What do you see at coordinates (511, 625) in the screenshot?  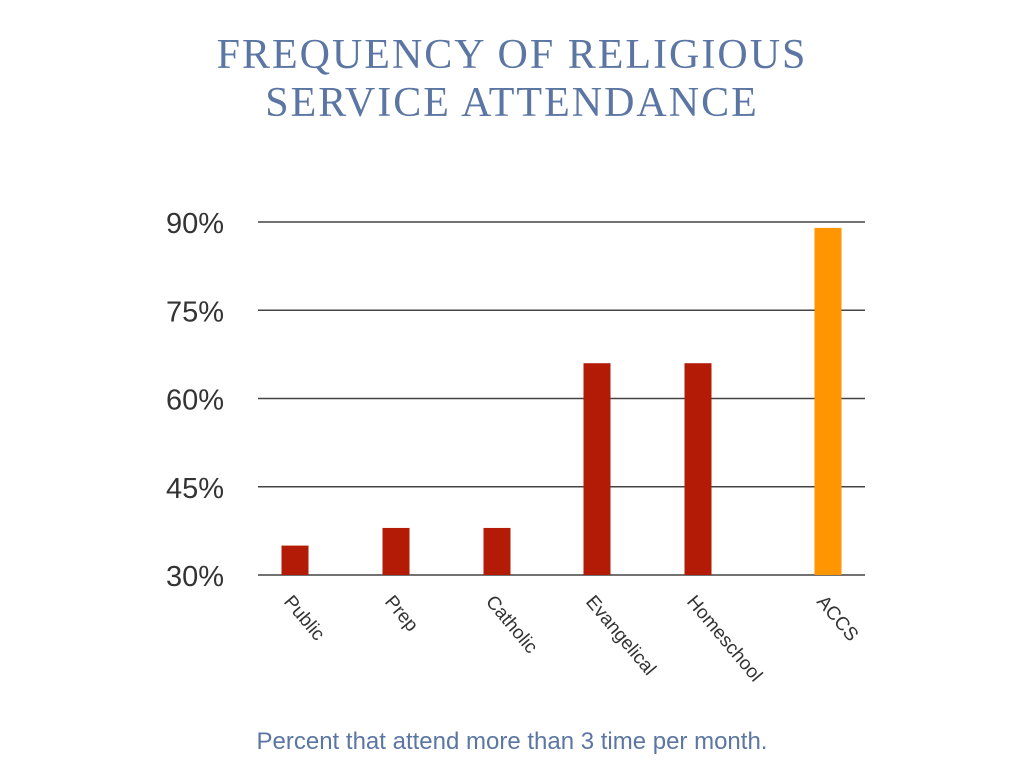 I see `x-tick-label: Catholic` at bounding box center [511, 625].